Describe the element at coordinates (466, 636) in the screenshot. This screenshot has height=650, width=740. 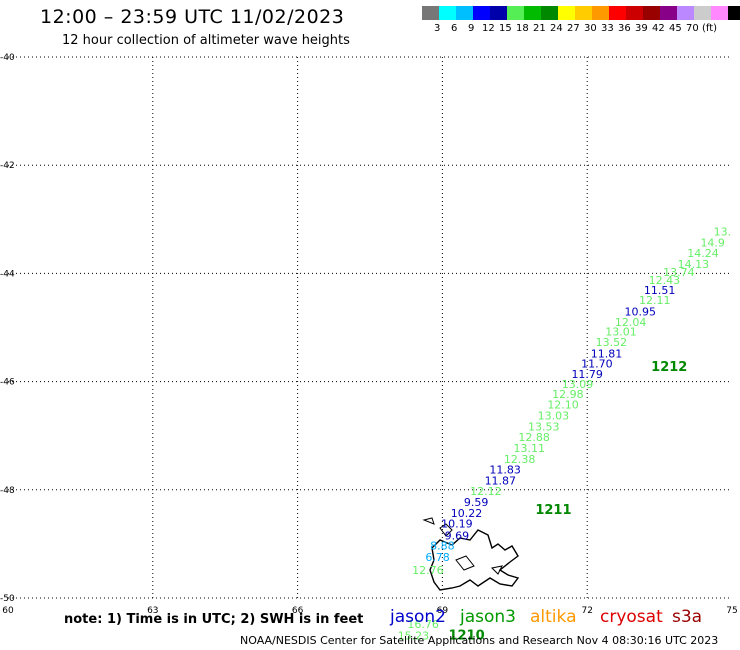
I see `pass-time-label: 1210` at that location.